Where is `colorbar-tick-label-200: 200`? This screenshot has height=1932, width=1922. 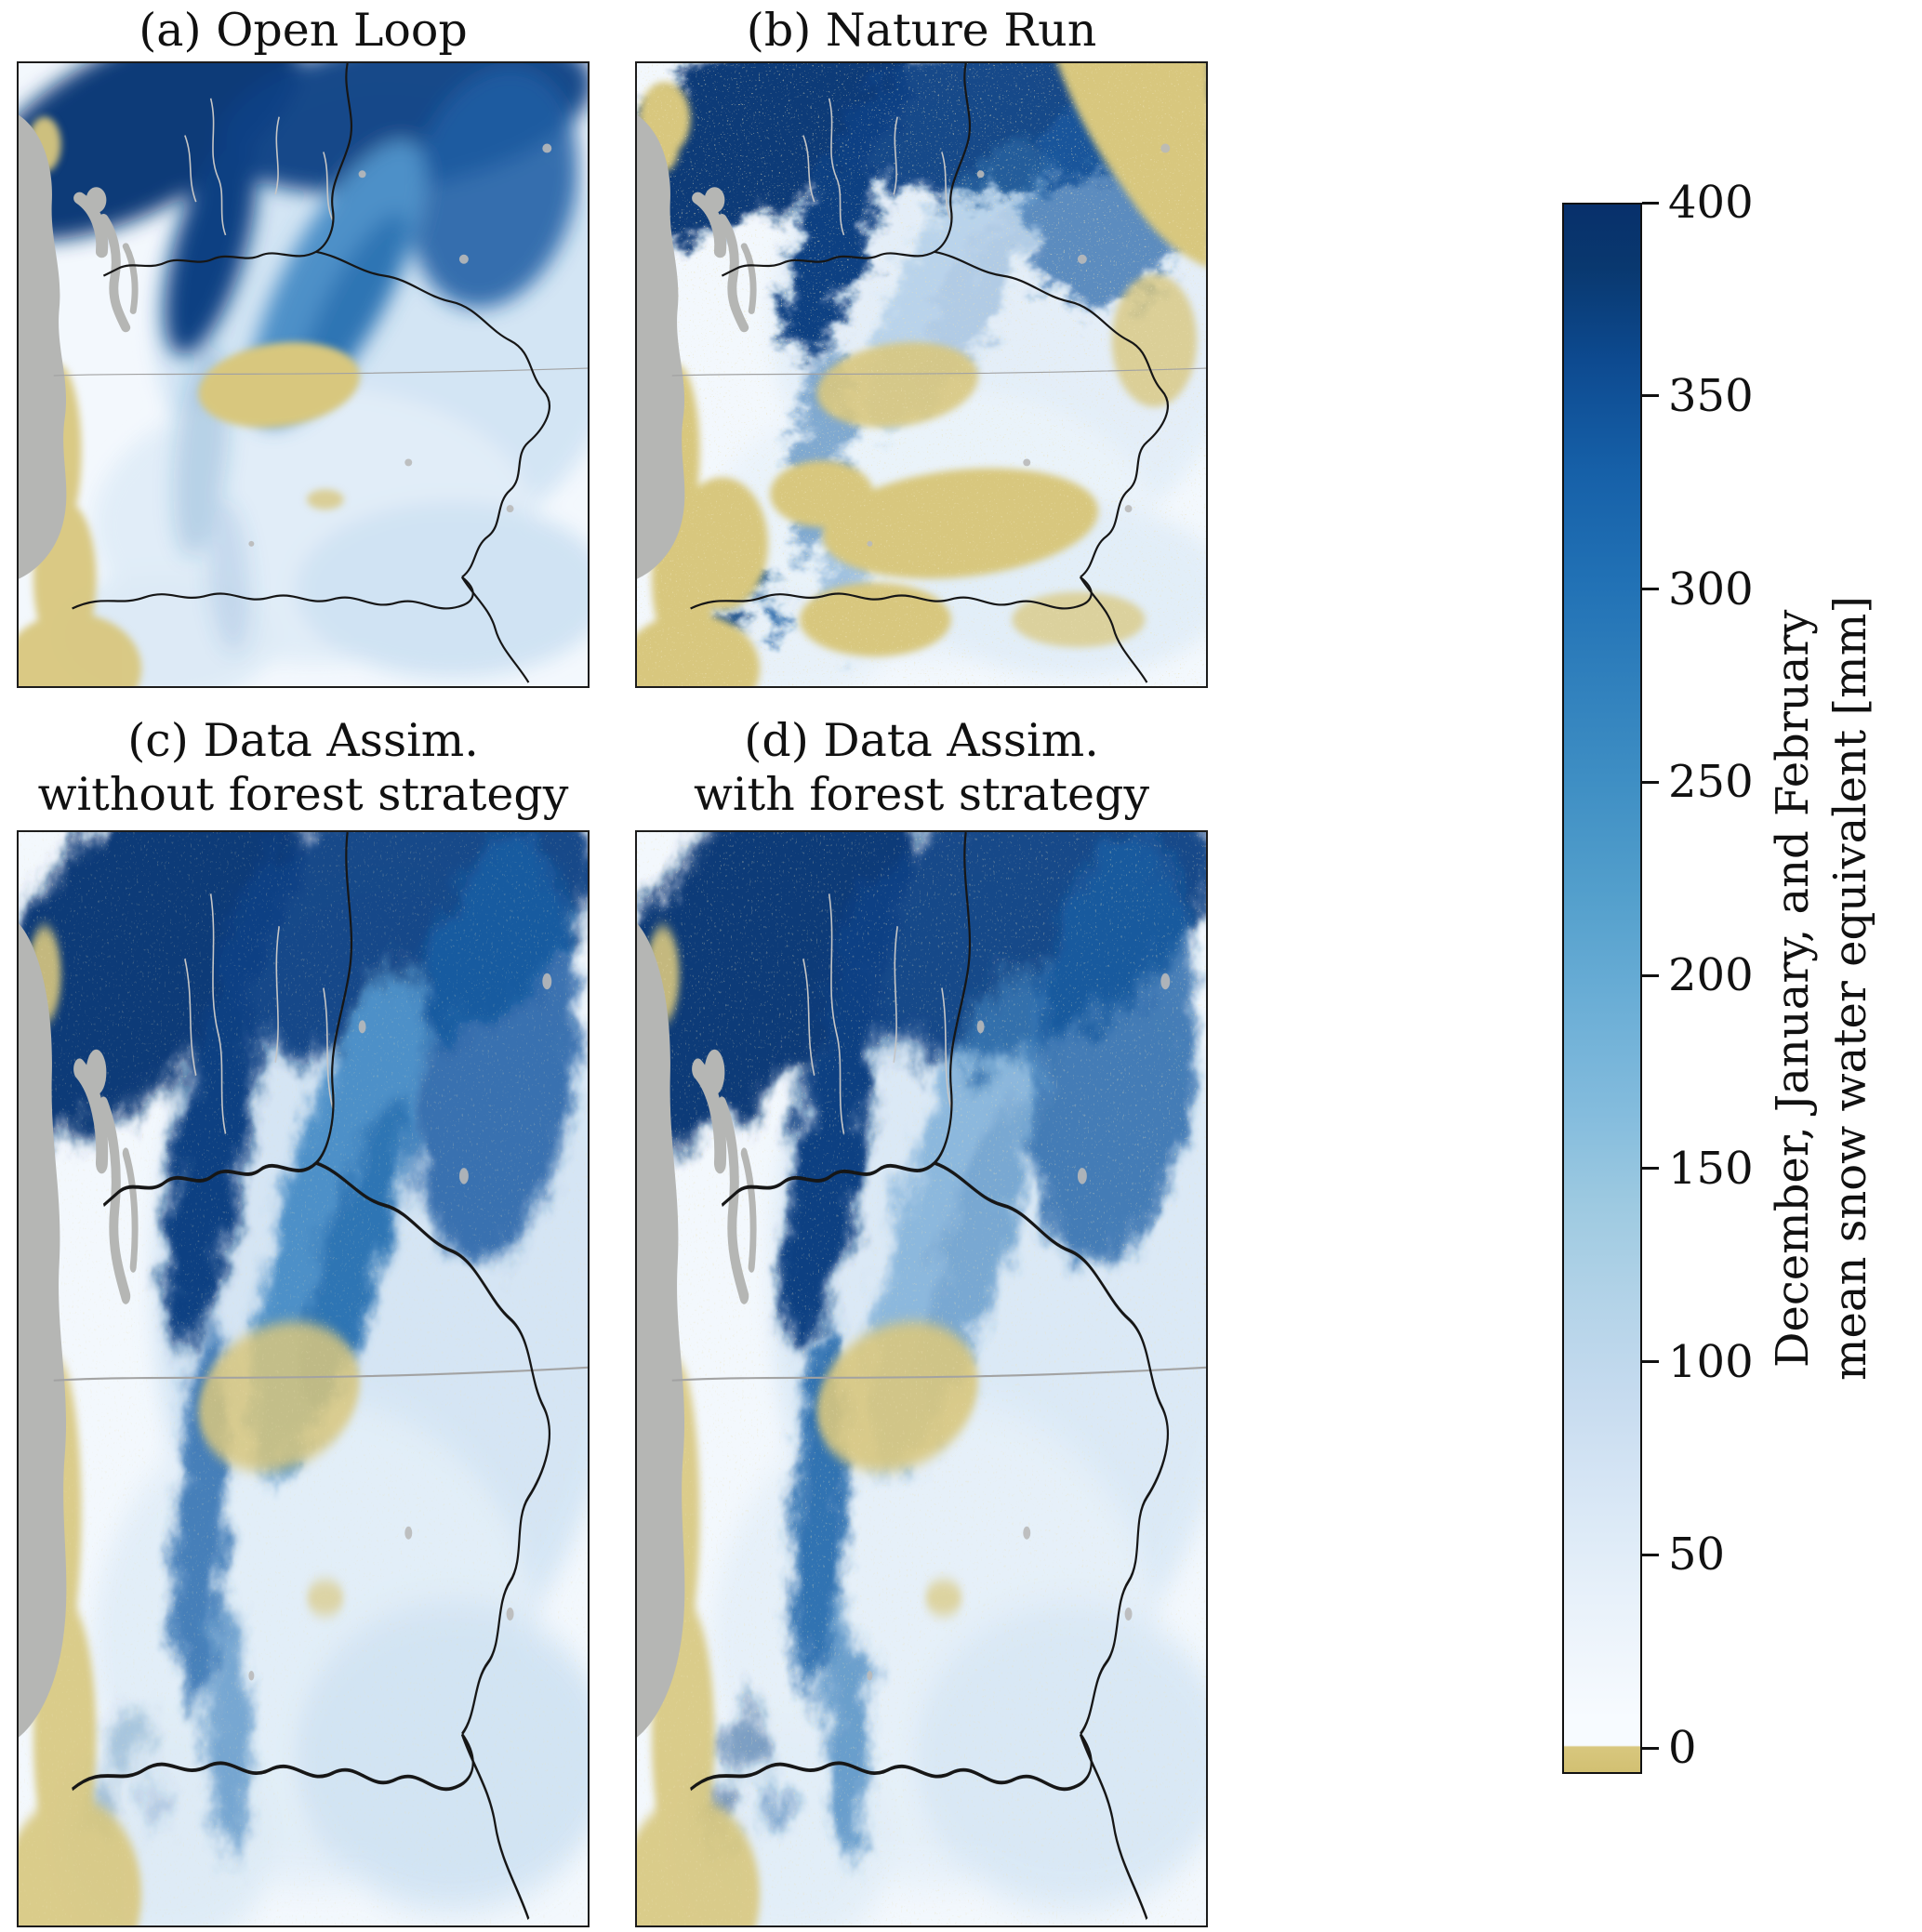 colorbar-tick-label-200: 200 is located at coordinates (1711, 976).